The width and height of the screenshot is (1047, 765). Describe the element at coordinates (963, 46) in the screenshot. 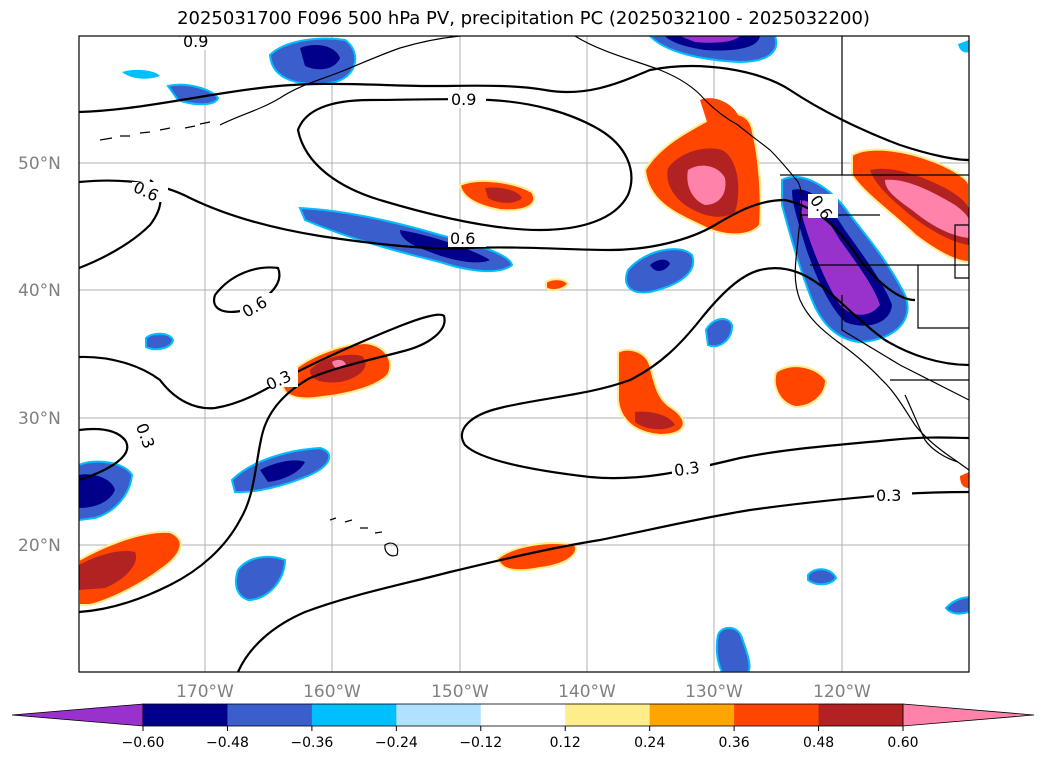

I see `precip-area-ne-corner` at that location.